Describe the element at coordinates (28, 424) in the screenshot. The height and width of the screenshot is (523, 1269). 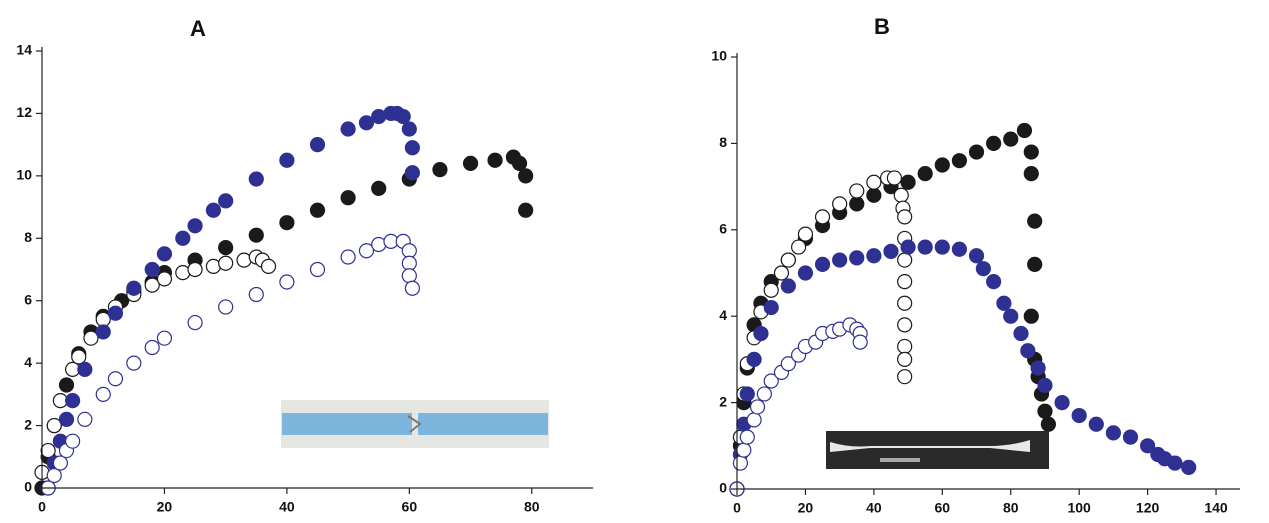
I see `y-tick-label: 2` at that location.